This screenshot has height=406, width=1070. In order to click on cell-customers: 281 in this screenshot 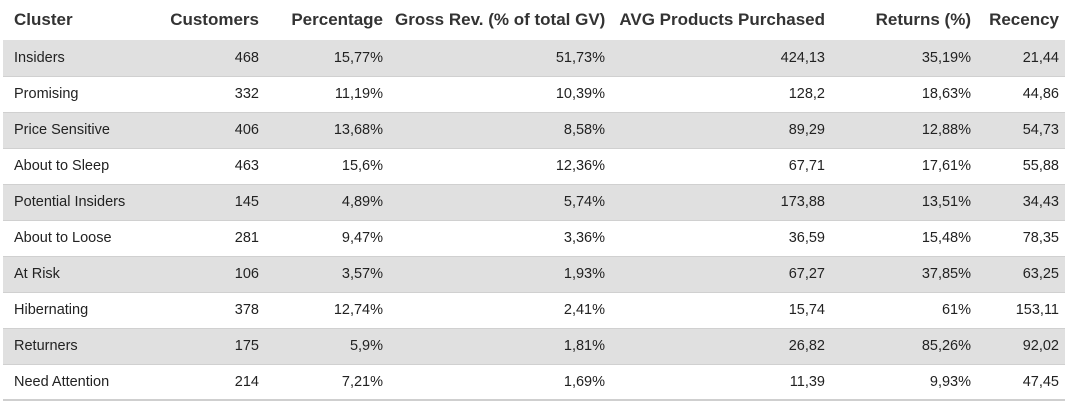, I will do `click(209, 238)`.